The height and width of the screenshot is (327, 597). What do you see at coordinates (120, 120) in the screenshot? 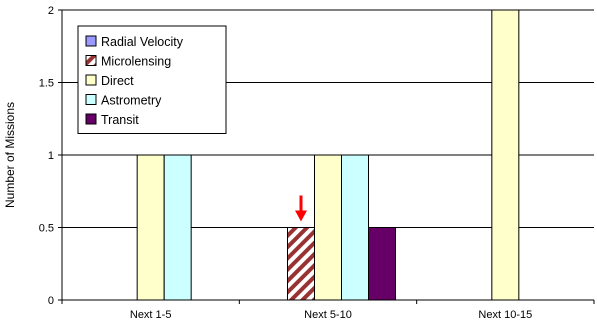
I see `legend-label: Transit` at bounding box center [120, 120].